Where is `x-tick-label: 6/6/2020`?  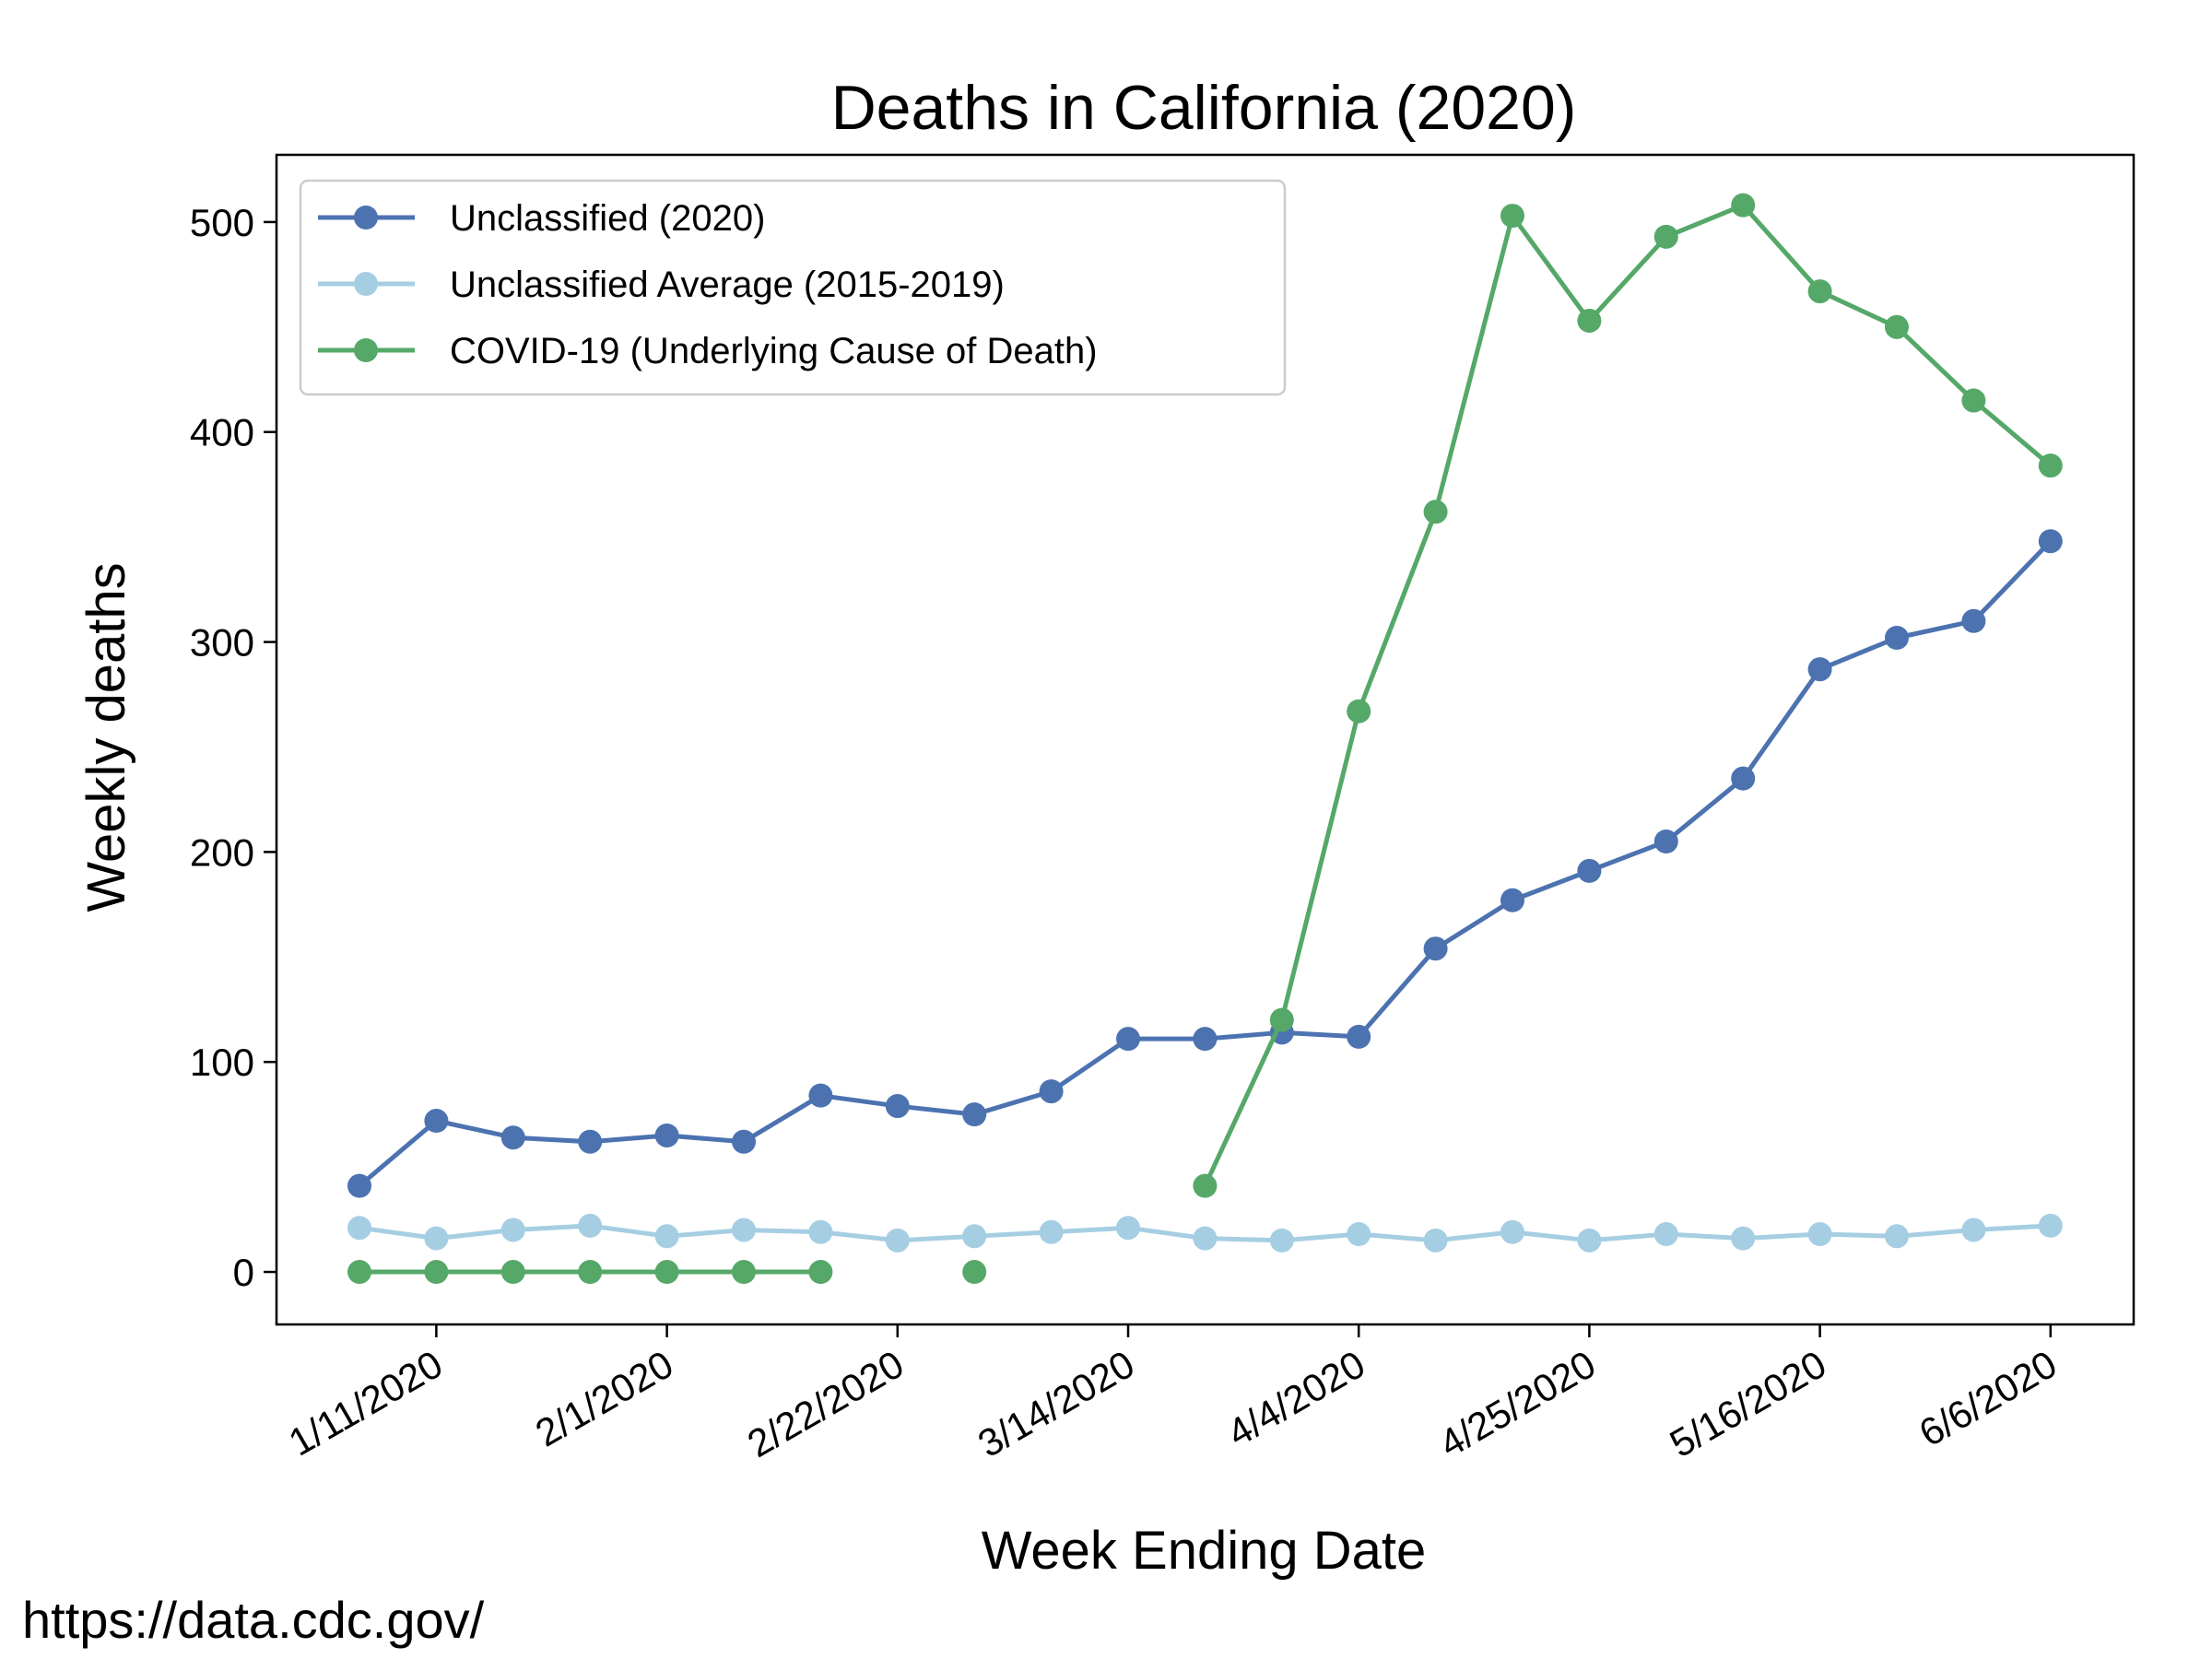 x-tick-label: 6/6/2020 is located at coordinates (1988, 1398).